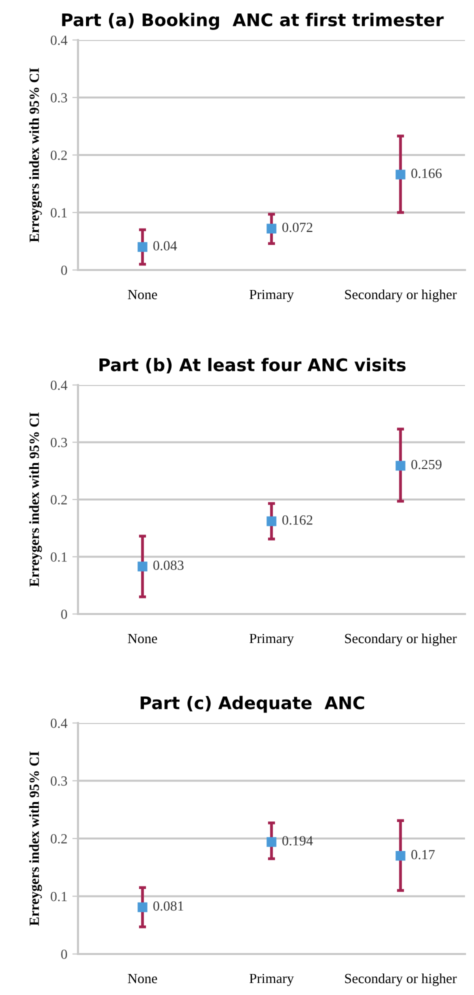 The width and height of the screenshot is (474, 995). What do you see at coordinates (297, 227) in the screenshot?
I see `data-label: 0.072` at bounding box center [297, 227].